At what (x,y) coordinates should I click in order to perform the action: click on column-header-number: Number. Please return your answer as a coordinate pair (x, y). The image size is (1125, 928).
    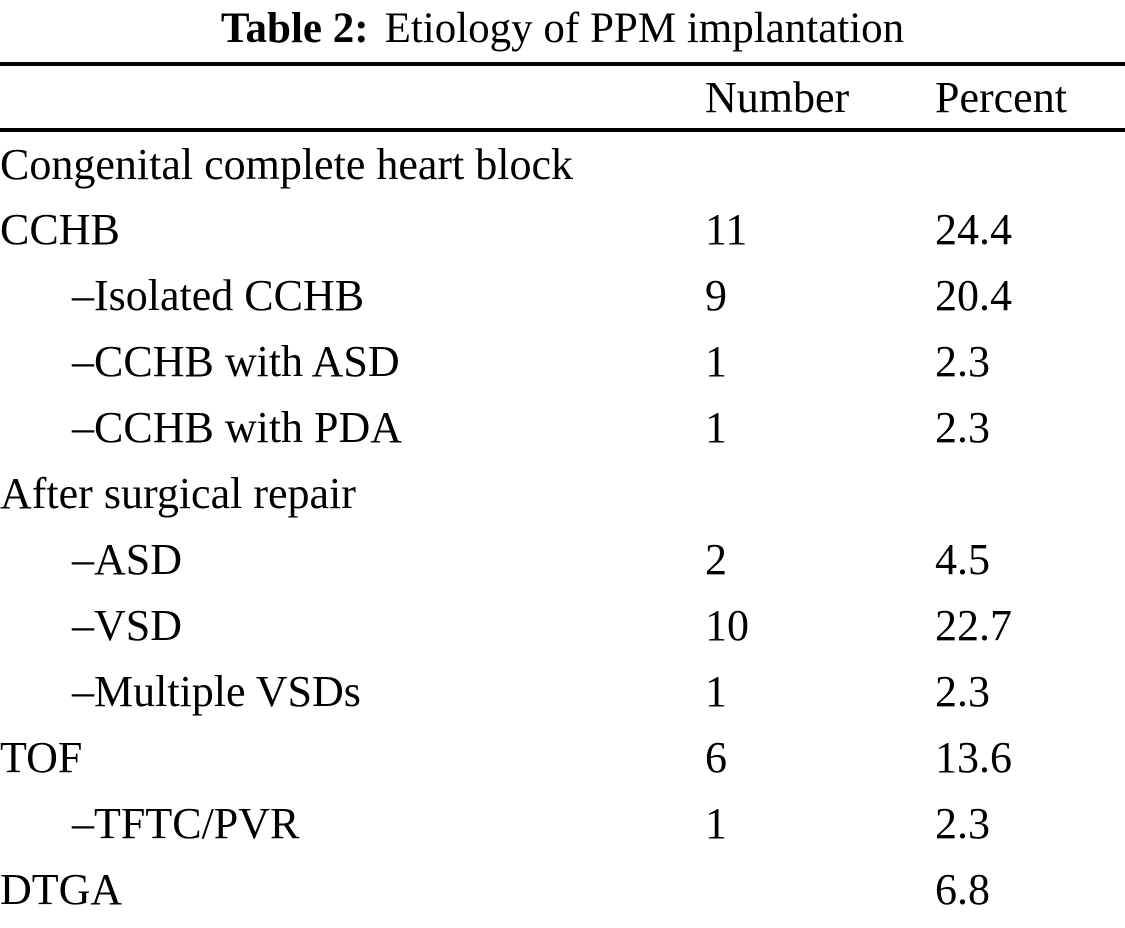
    Looking at the image, I should click on (820, 98).